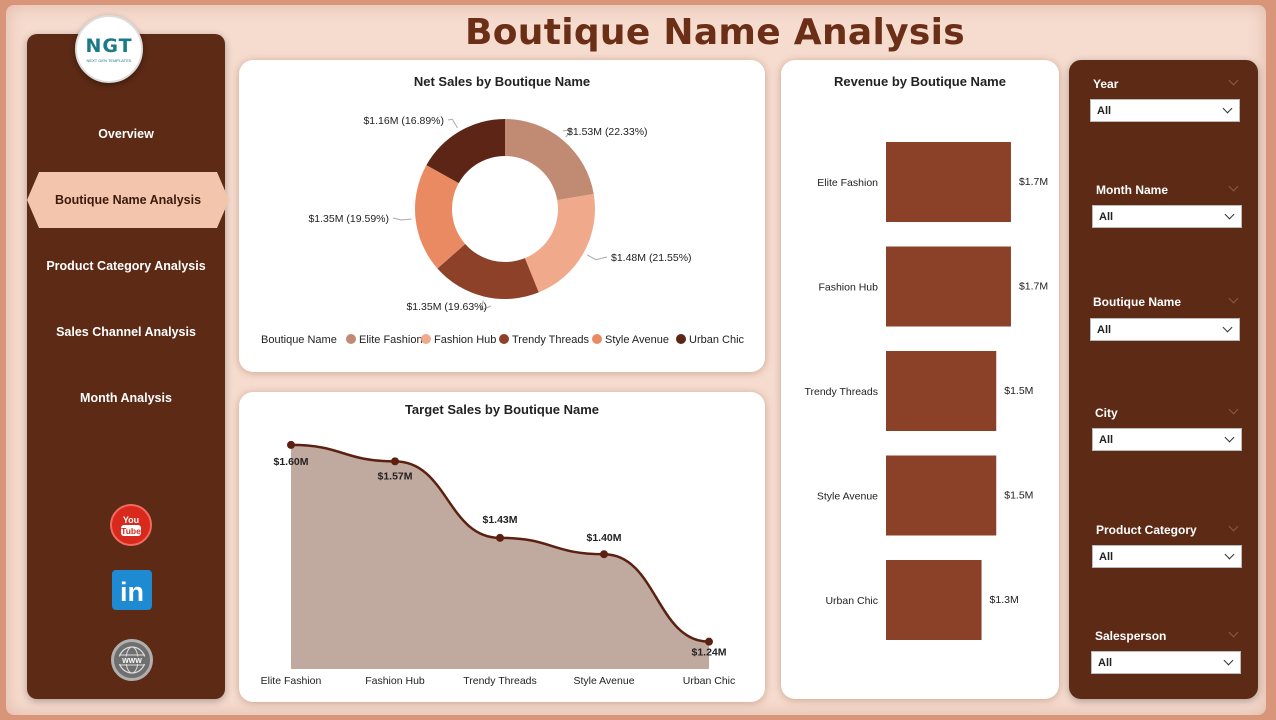 This screenshot has width=1276, height=720. What do you see at coordinates (1106, 439) in the screenshot?
I see `city-value: All` at bounding box center [1106, 439].